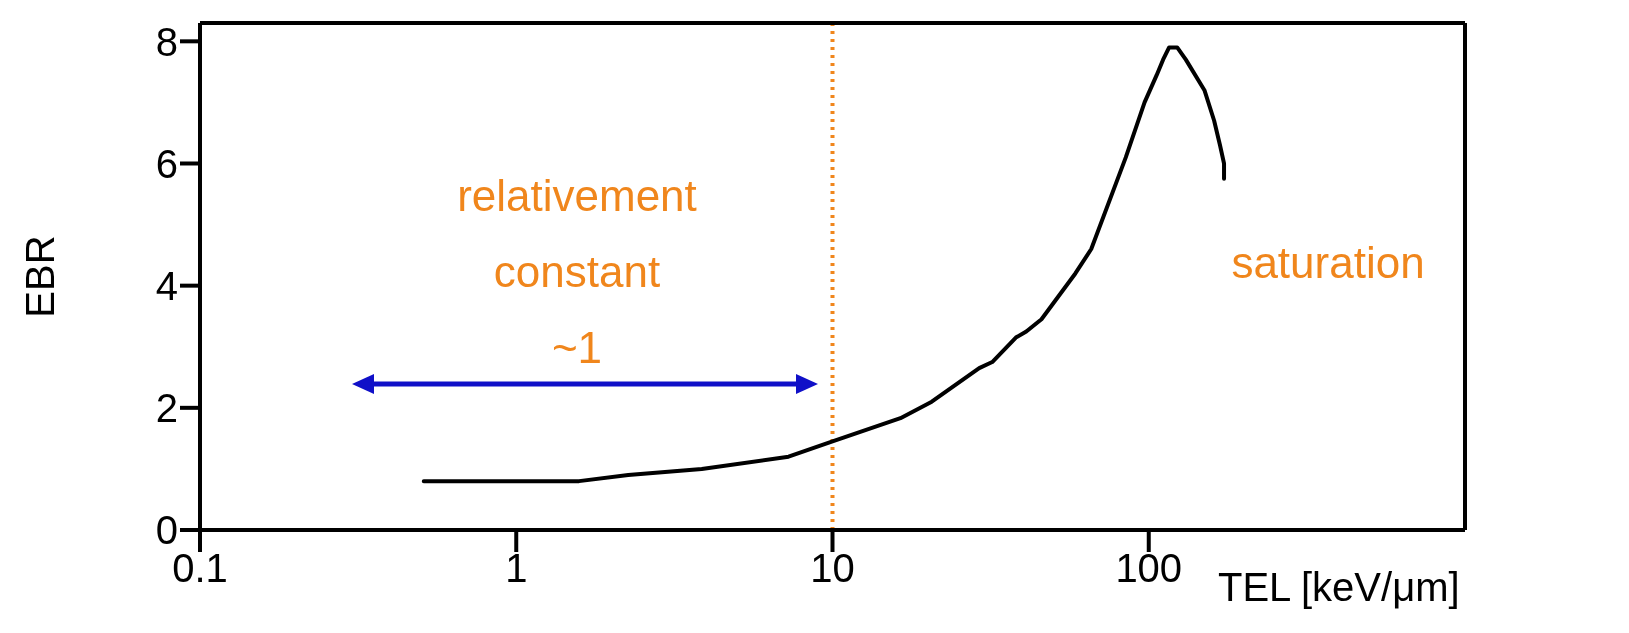 Image resolution: width=1629 pixels, height=633 pixels. What do you see at coordinates (166, 41) in the screenshot?
I see `y-tick-label: 8` at bounding box center [166, 41].